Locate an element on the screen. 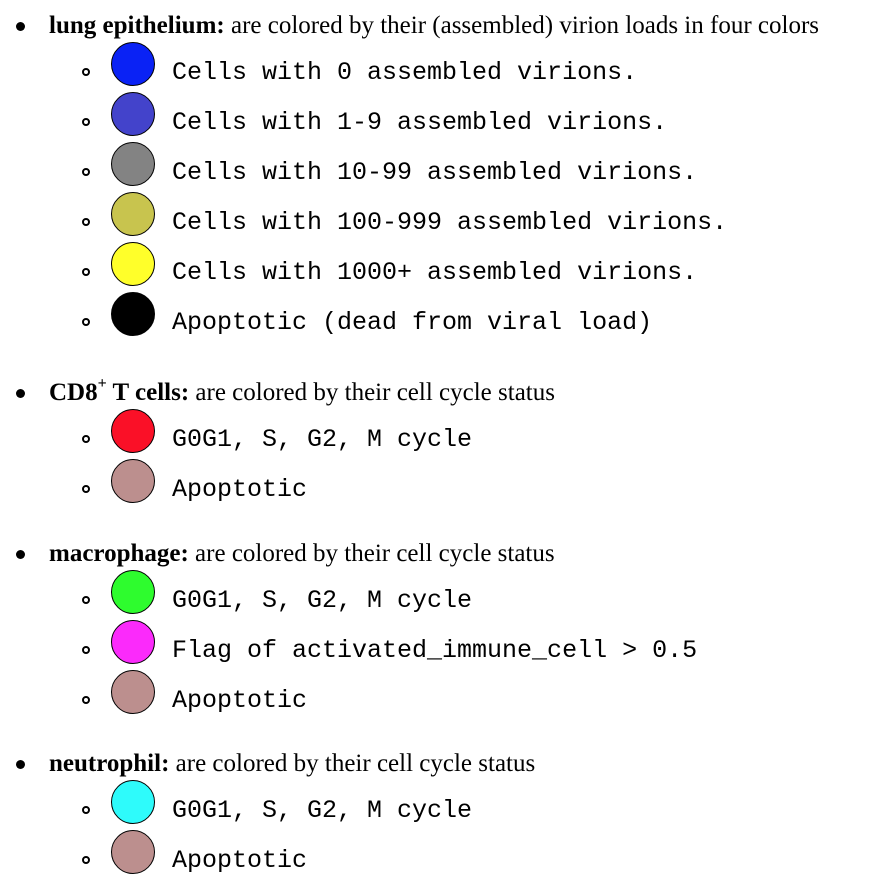  group-name-suffix: T cells: is located at coordinates (148, 392).